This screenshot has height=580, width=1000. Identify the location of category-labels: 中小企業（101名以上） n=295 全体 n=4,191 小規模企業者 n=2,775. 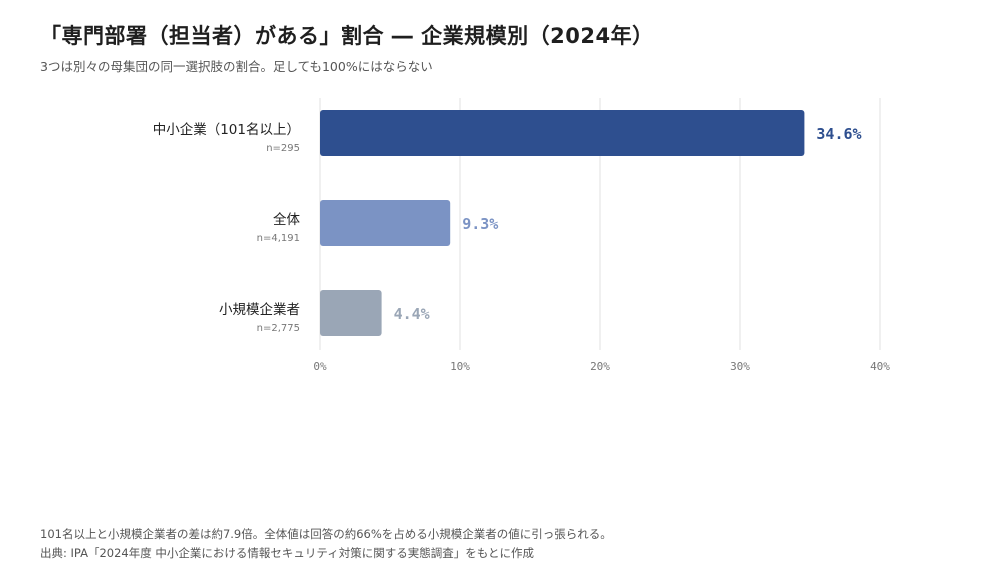
(227, 227).